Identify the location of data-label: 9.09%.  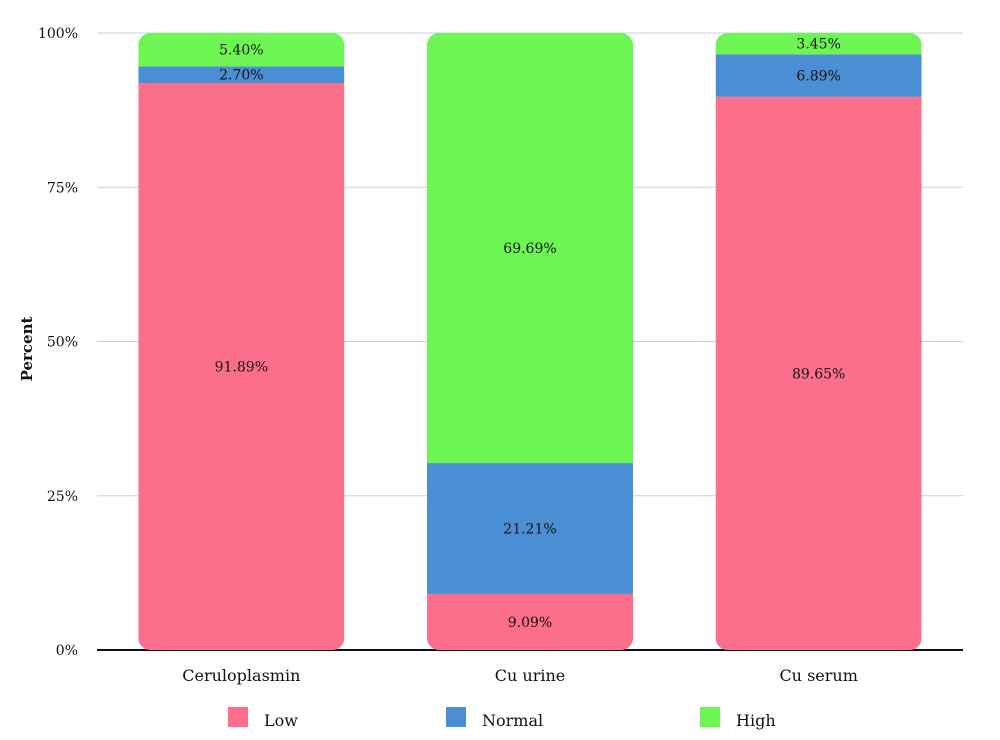
(530, 623).